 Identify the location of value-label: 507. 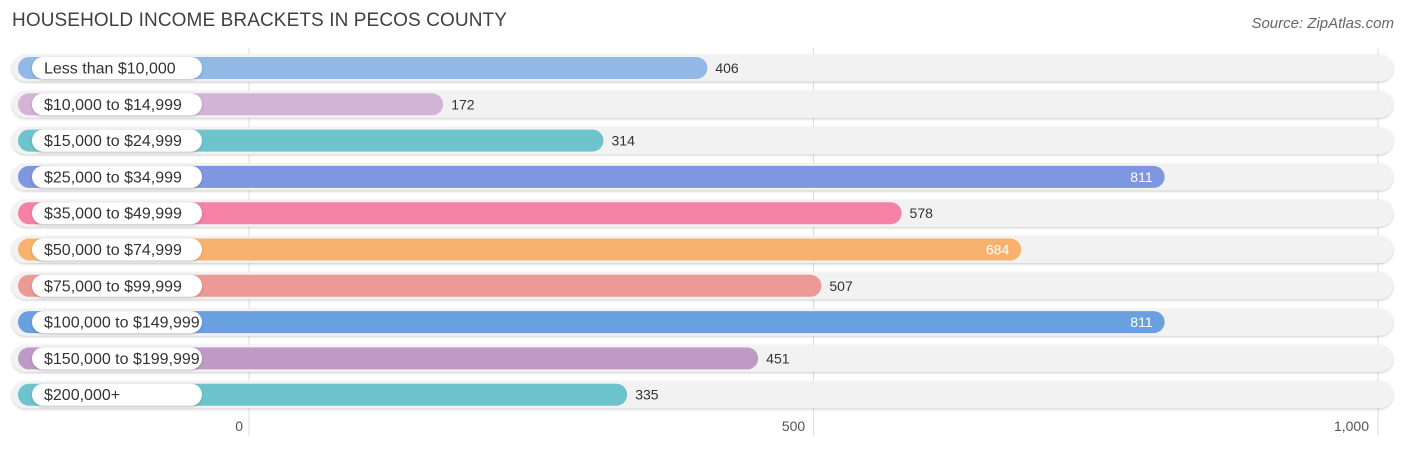
(841, 286).